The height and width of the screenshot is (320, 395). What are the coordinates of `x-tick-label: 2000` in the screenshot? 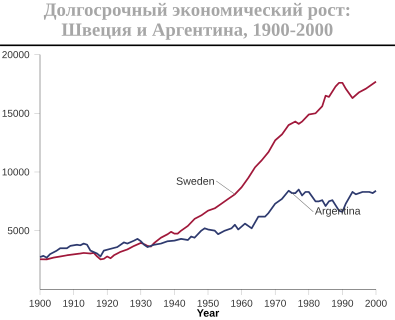 It's located at (376, 303).